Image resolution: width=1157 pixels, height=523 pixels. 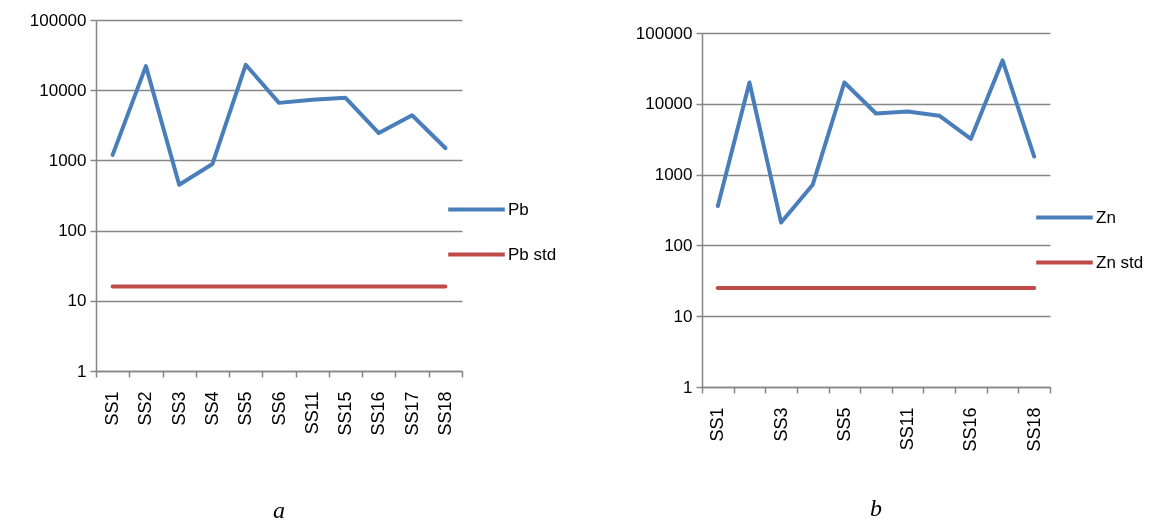 I want to click on text: a, so click(x=279, y=510).